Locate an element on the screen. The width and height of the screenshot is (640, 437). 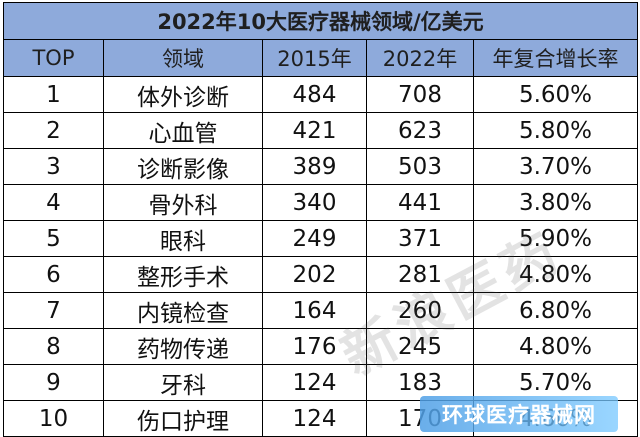
field-cell: 整形手术 is located at coordinates (183, 274).